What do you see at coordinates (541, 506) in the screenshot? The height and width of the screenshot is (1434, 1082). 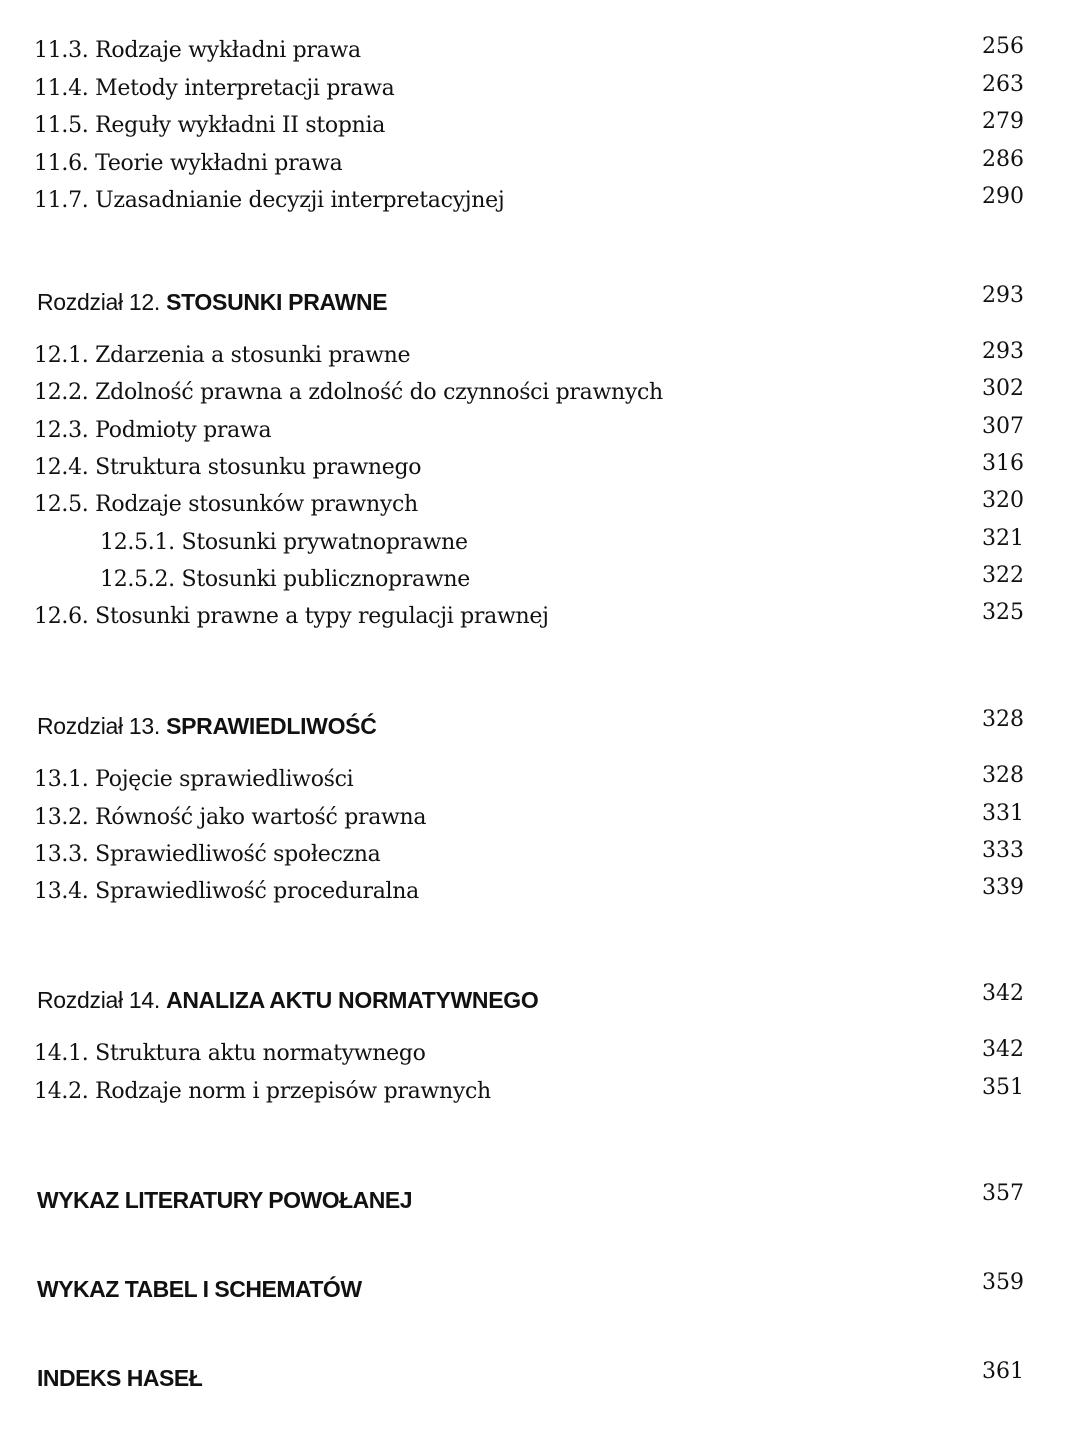 I see `toc-entry: 12.5. Rodzaje stosunków prawnych 320` at bounding box center [541, 506].